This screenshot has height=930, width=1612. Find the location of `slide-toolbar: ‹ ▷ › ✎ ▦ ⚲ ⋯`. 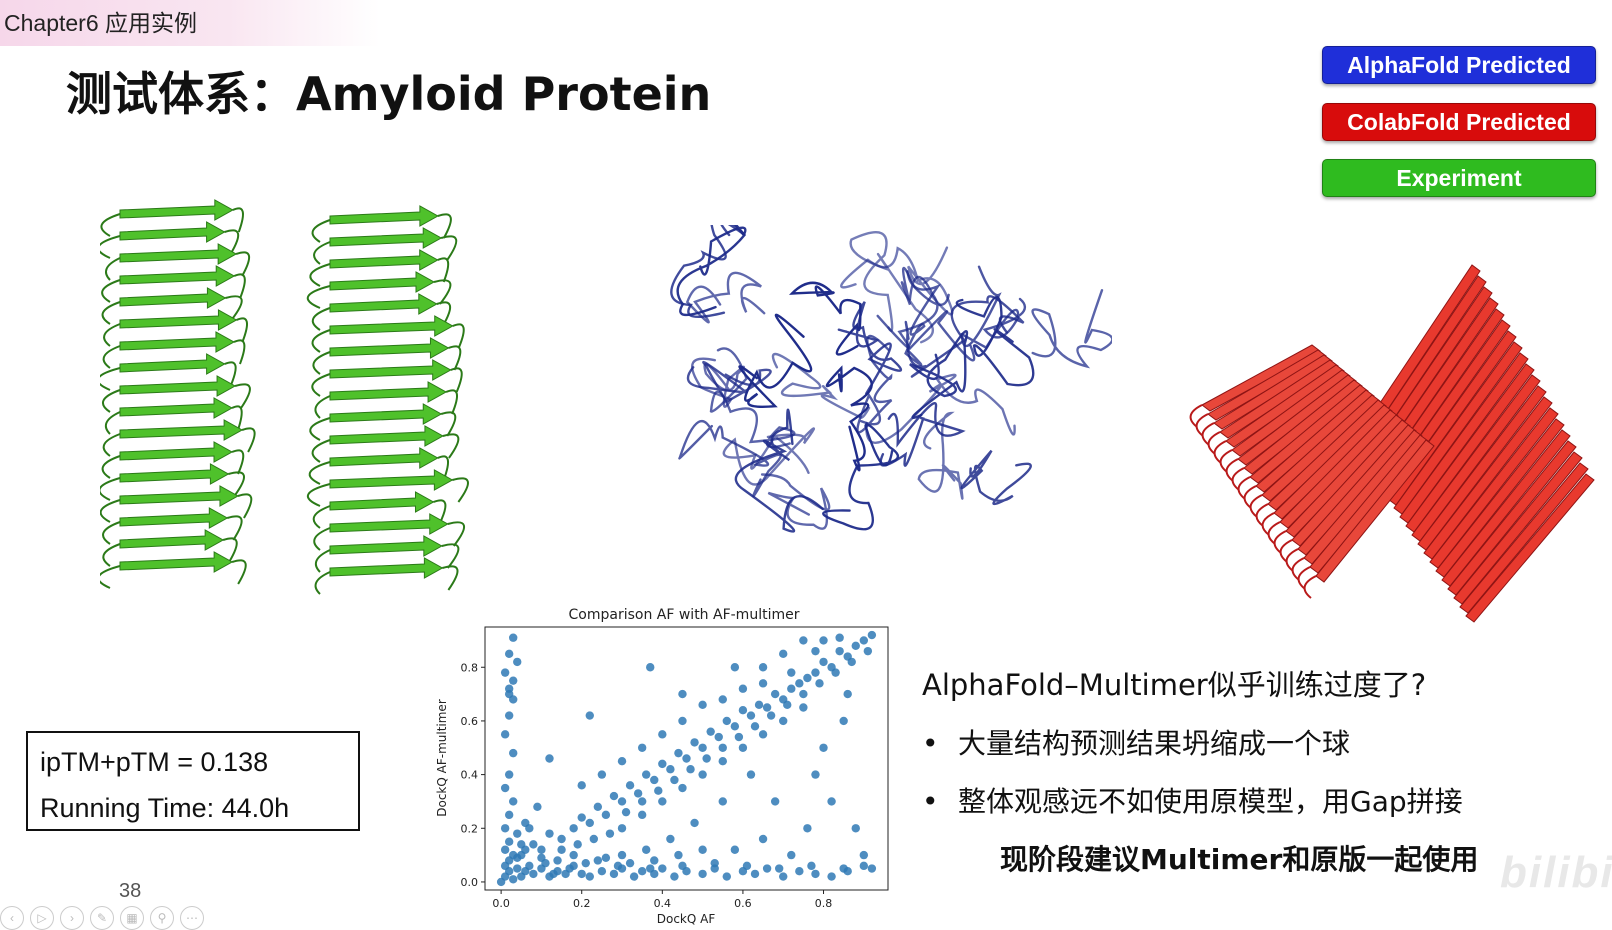

slide-toolbar: ‹ ▷ › ✎ ▦ ⚲ ⋯ is located at coordinates (102, 918).